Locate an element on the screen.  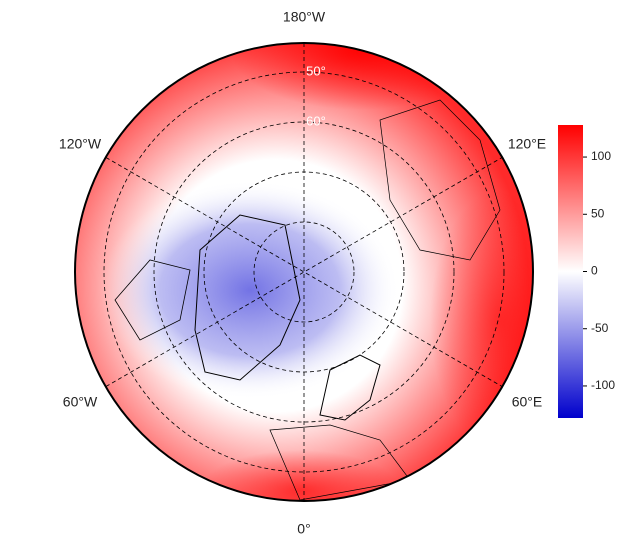
longitude-label: 0° is located at coordinates (303, 529).